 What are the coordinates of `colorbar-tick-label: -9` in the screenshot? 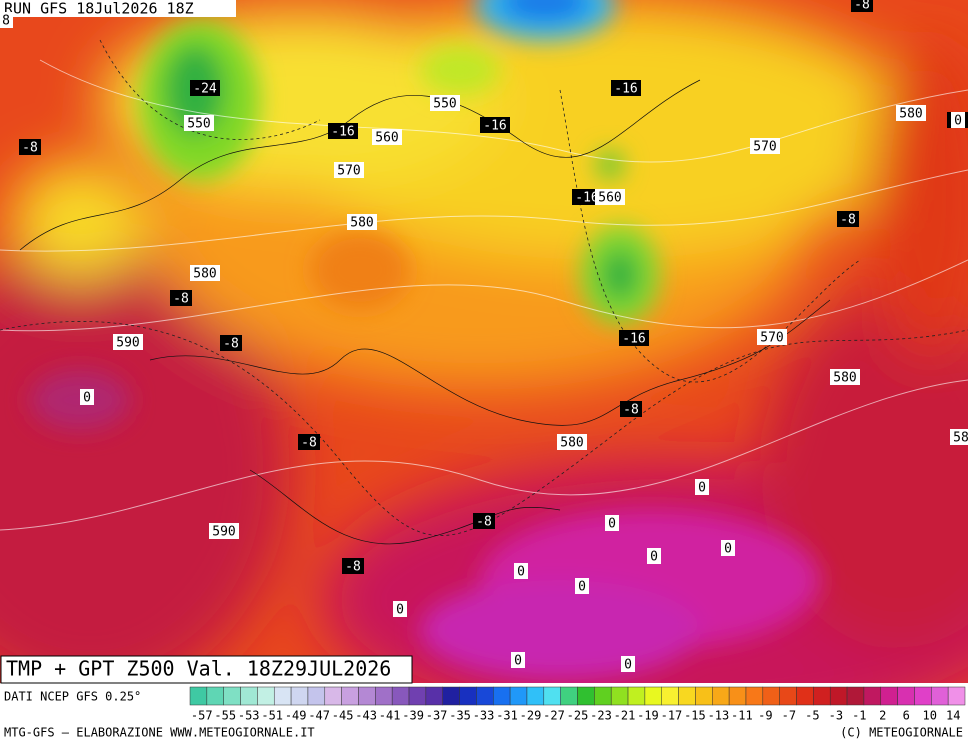 It's located at (765, 716).